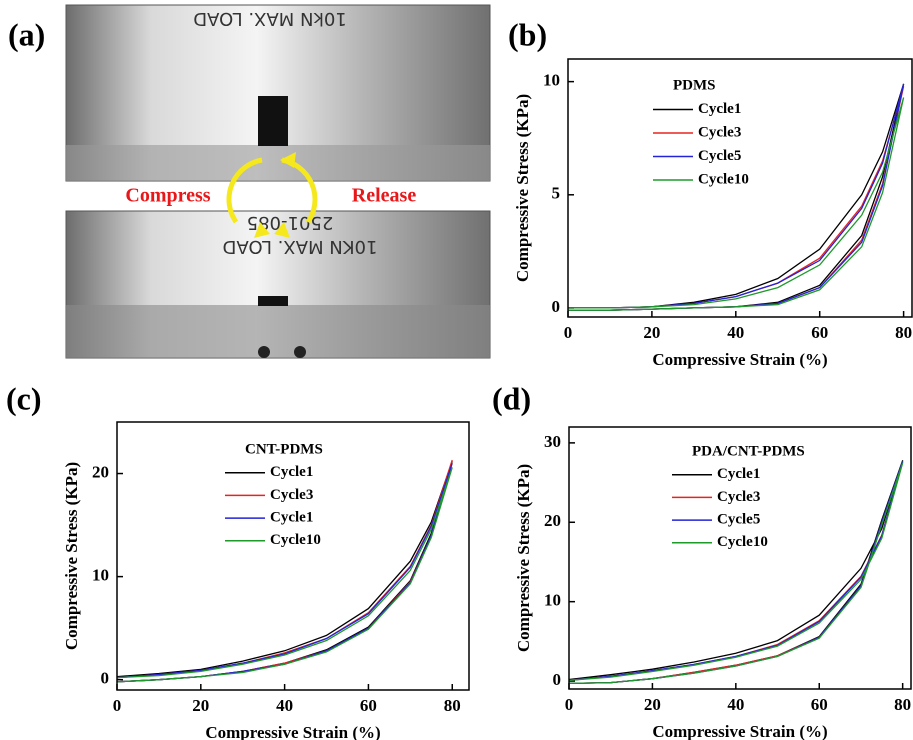  Describe the element at coordinates (284, 449) in the screenshot. I see `legend-title: CNT-PDMS` at that location.